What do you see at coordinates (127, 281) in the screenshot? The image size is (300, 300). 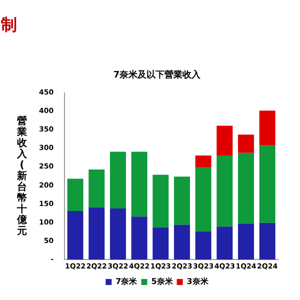 I see `legend-label: 7奈米` at bounding box center [127, 281].